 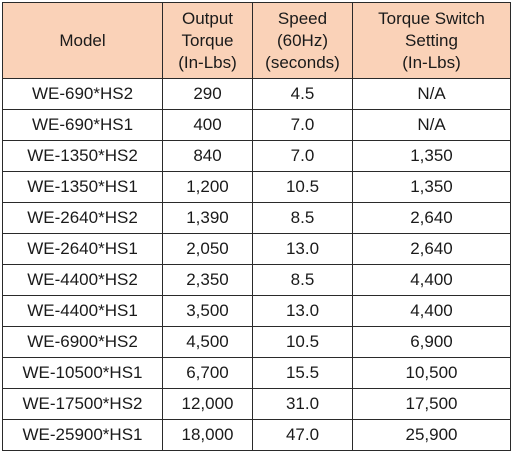 What do you see at coordinates (302, 404) in the screenshot?
I see `cell-speed: 31.0` at bounding box center [302, 404].